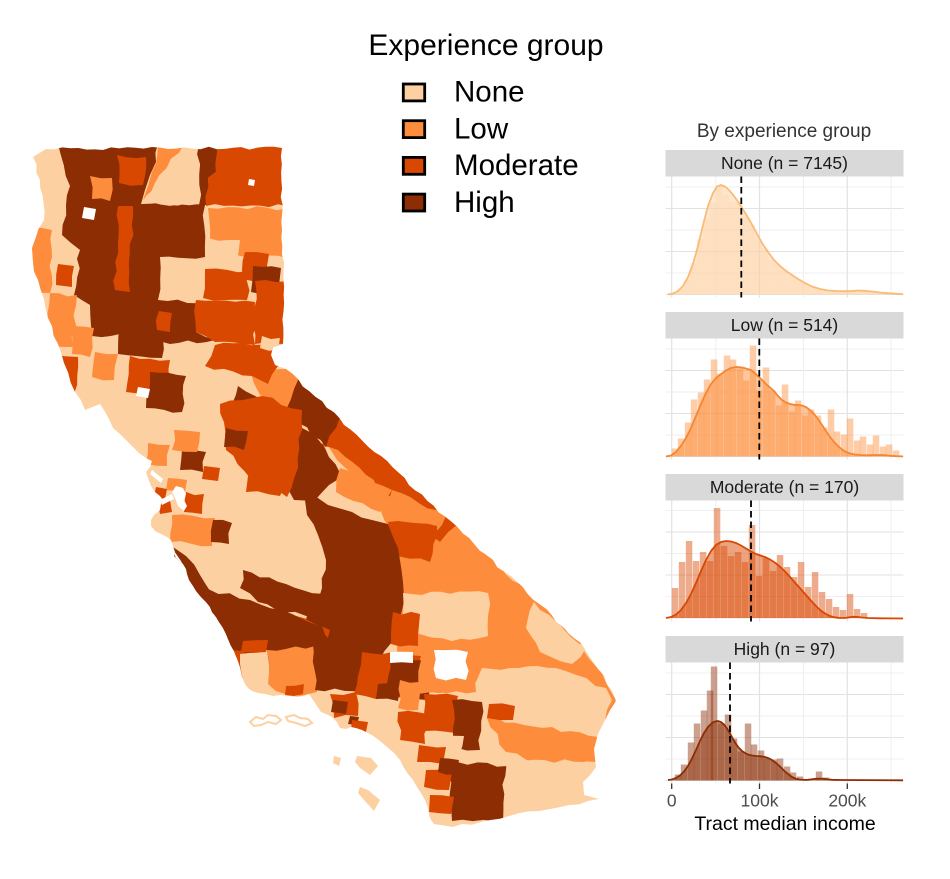 The width and height of the screenshot is (950, 879). What do you see at coordinates (760, 801) in the screenshot?
I see `svg-text: 100k` at bounding box center [760, 801].